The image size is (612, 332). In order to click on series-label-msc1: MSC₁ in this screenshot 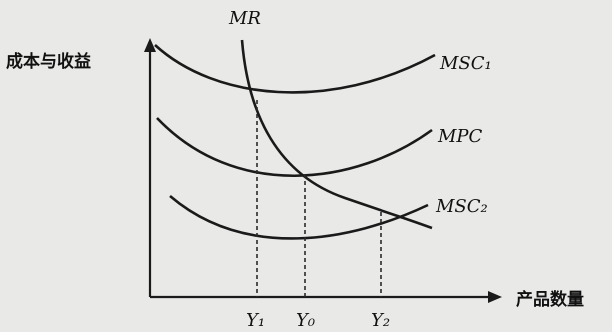, I will do `click(465, 63)`.